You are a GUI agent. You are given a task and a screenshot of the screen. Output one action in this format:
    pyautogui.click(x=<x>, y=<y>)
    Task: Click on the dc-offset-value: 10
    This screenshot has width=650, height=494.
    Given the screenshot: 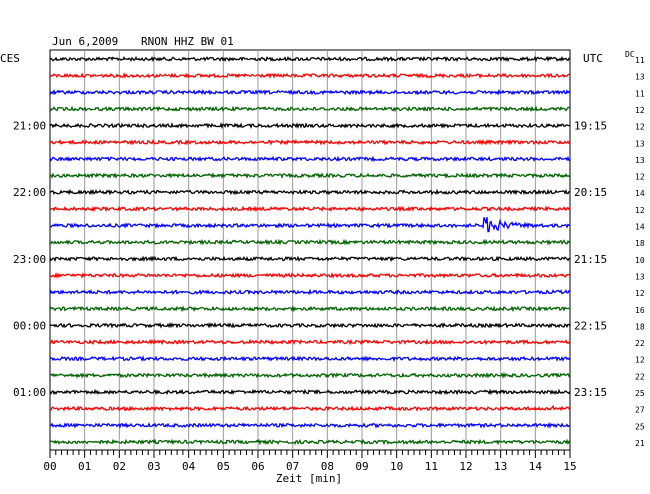 What is the action you would take?
    pyautogui.click(x=640, y=260)
    